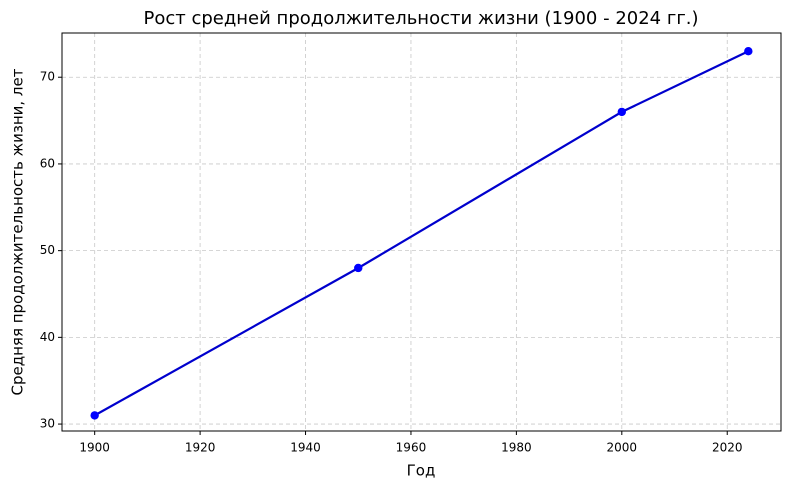 The height and width of the screenshot is (490, 790). I want to click on y-axis-label: Средняя продолжительность жизни, лет, so click(18, 231).